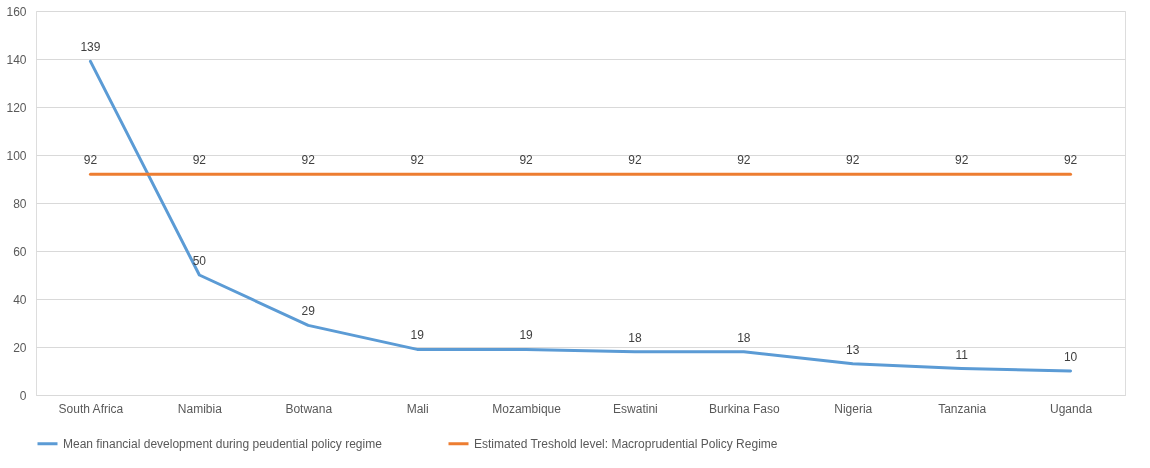 The width and height of the screenshot is (1150, 468). What do you see at coordinates (223, 443) in the screenshot?
I see `legend-label: Mean financial development during peudential policy regime` at bounding box center [223, 443].